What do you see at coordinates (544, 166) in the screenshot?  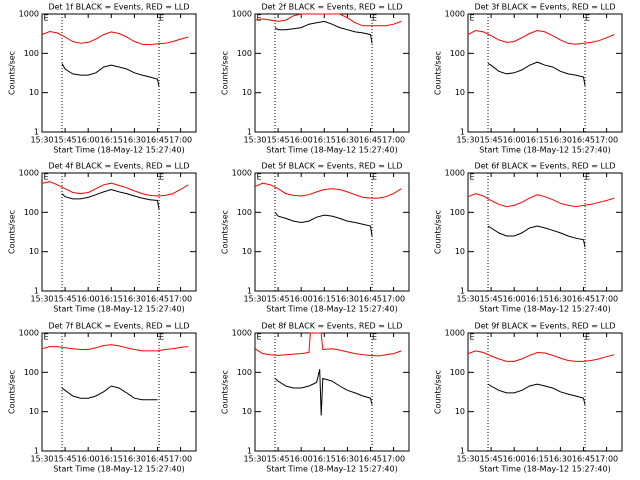 I see `chart-title: Det 6f BLACK = Events, RED = LLD` at bounding box center [544, 166].